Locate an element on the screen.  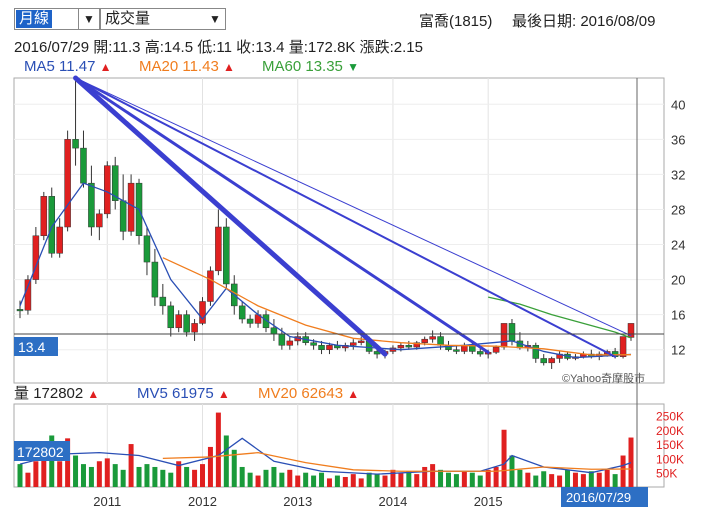
quote-volume: 172.8K is located at coordinates (331, 47).